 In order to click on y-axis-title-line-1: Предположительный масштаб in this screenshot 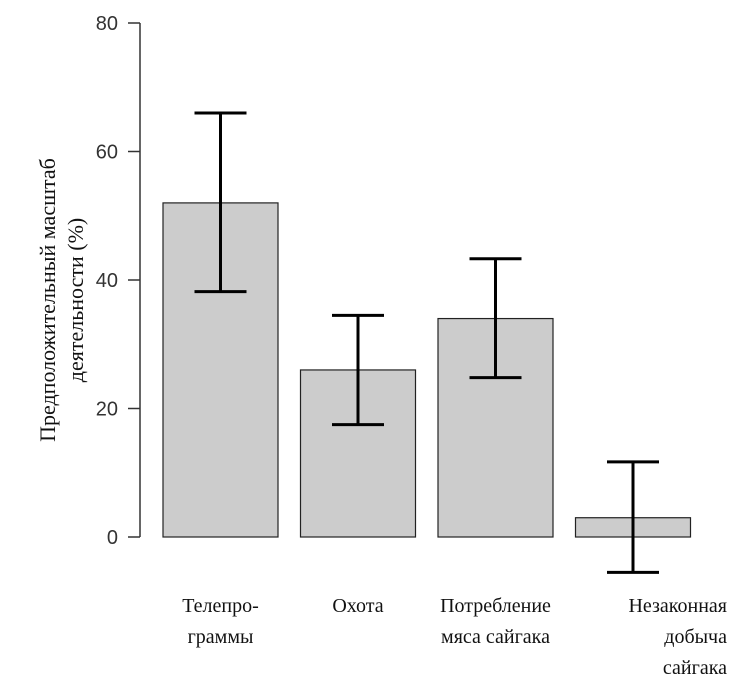, I will do `click(47, 300)`.